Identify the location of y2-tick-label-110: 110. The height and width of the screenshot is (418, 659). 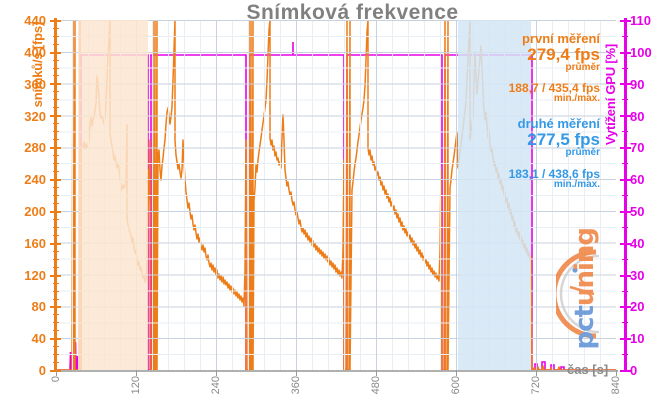
(640, 20).